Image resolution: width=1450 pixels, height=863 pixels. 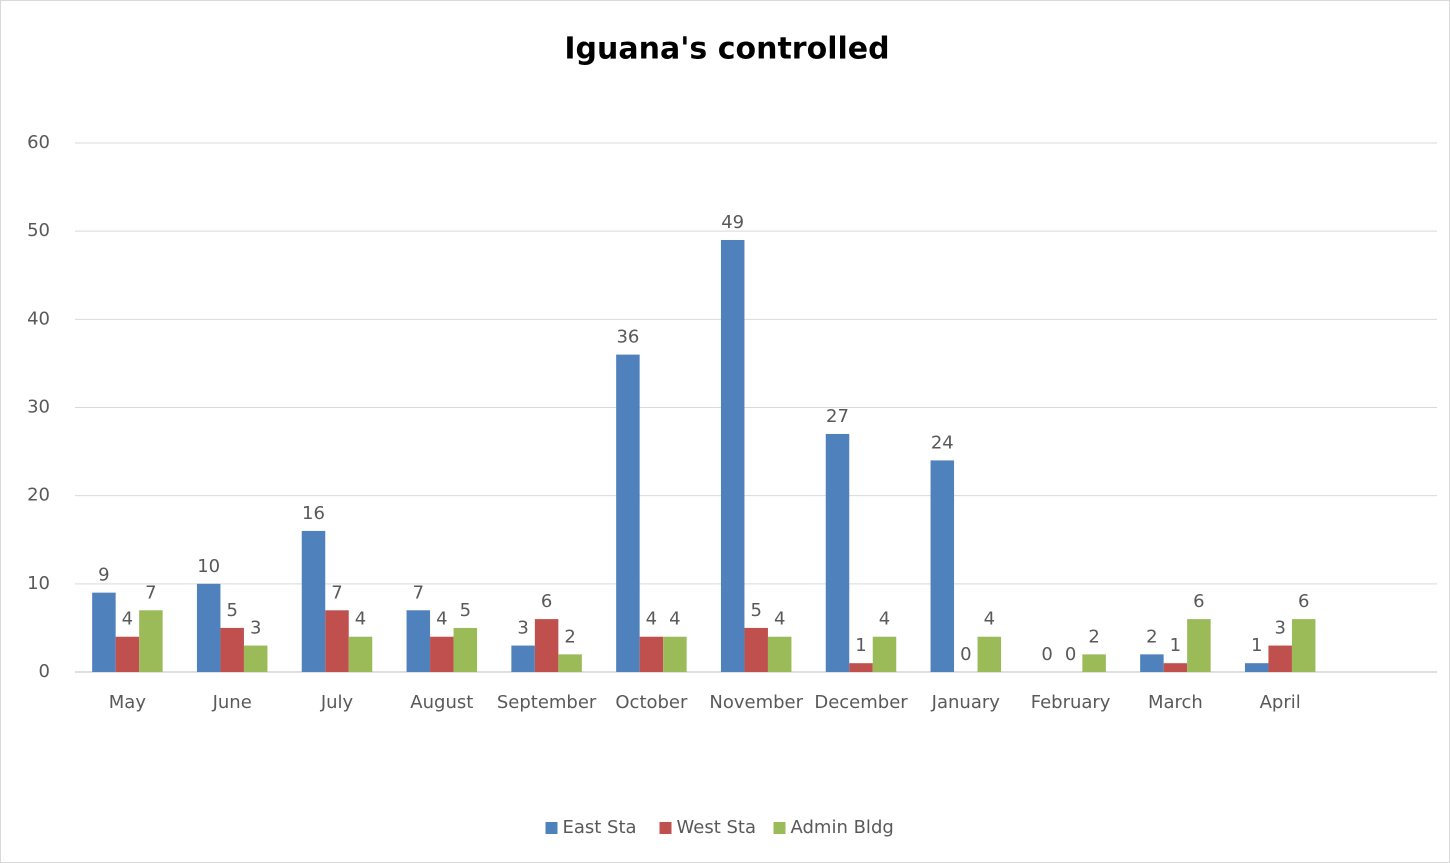 I want to click on y-tick-label: 20, so click(x=38, y=495).